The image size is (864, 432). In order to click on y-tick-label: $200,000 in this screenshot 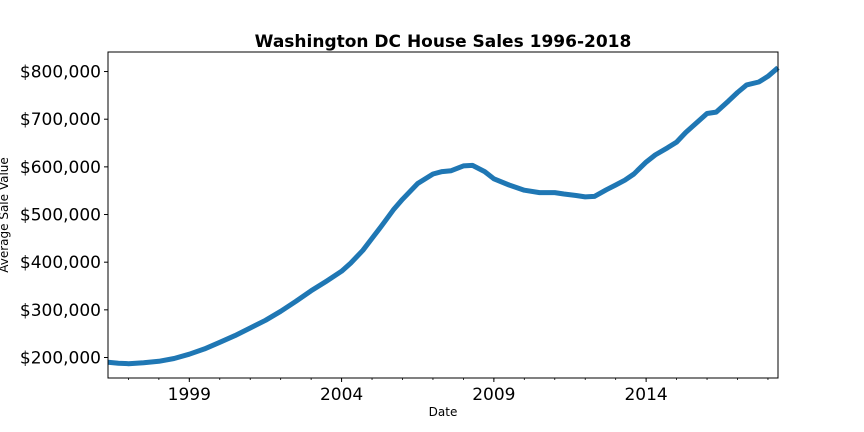, I will do `click(60, 359)`.